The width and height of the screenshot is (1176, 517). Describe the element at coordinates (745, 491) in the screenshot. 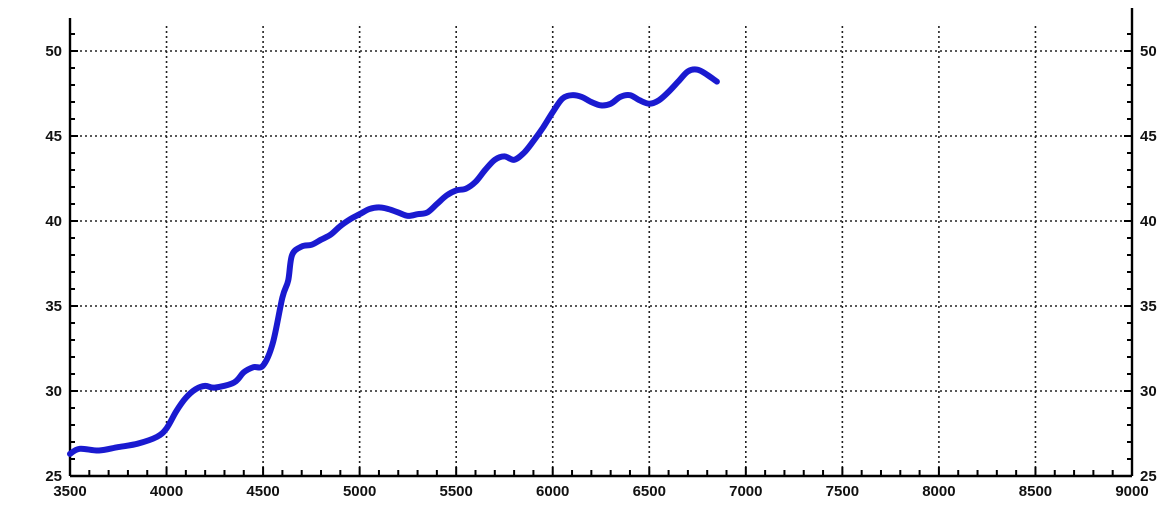

I see `x-tick-label: 7000` at that location.